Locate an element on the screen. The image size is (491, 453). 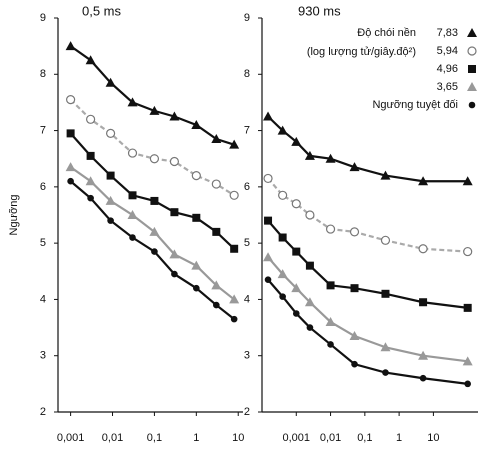
x-tick-label: 0,001 is located at coordinates (71, 438).